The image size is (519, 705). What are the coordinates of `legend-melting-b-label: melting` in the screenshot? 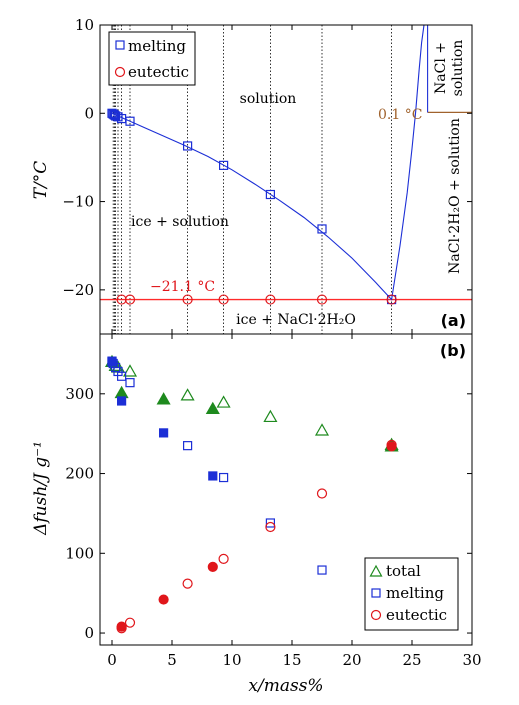 It's located at (415, 593).